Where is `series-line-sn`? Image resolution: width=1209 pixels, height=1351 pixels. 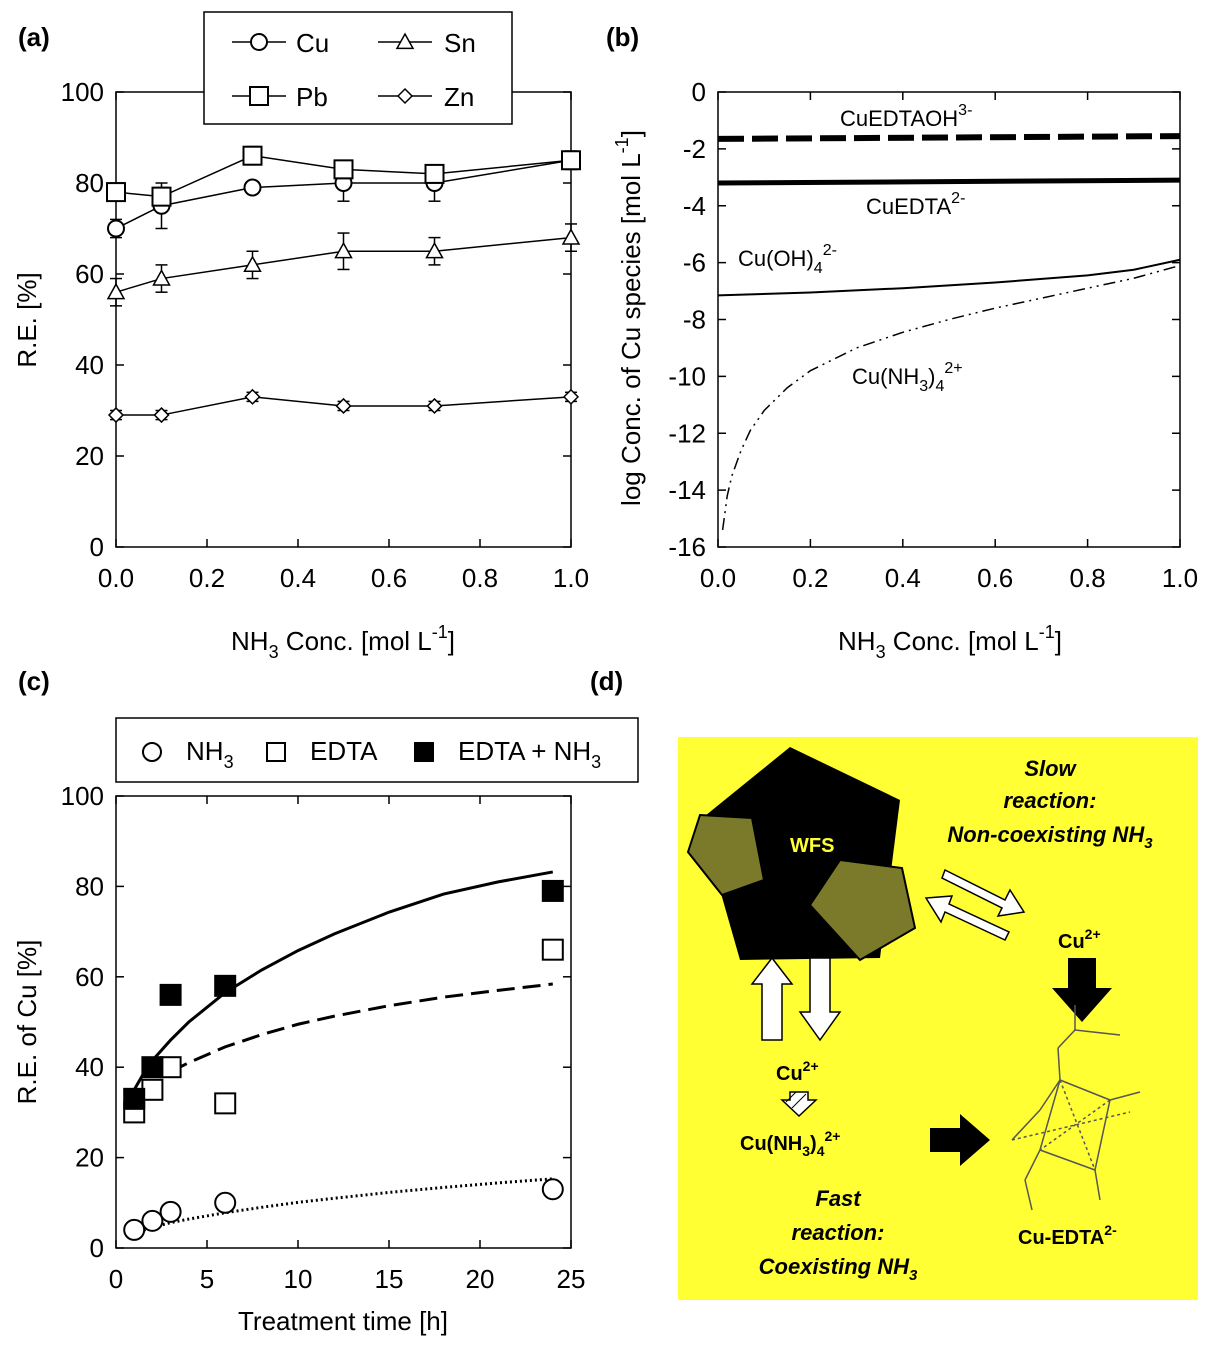
series-line-sn is located at coordinates (343, 264).